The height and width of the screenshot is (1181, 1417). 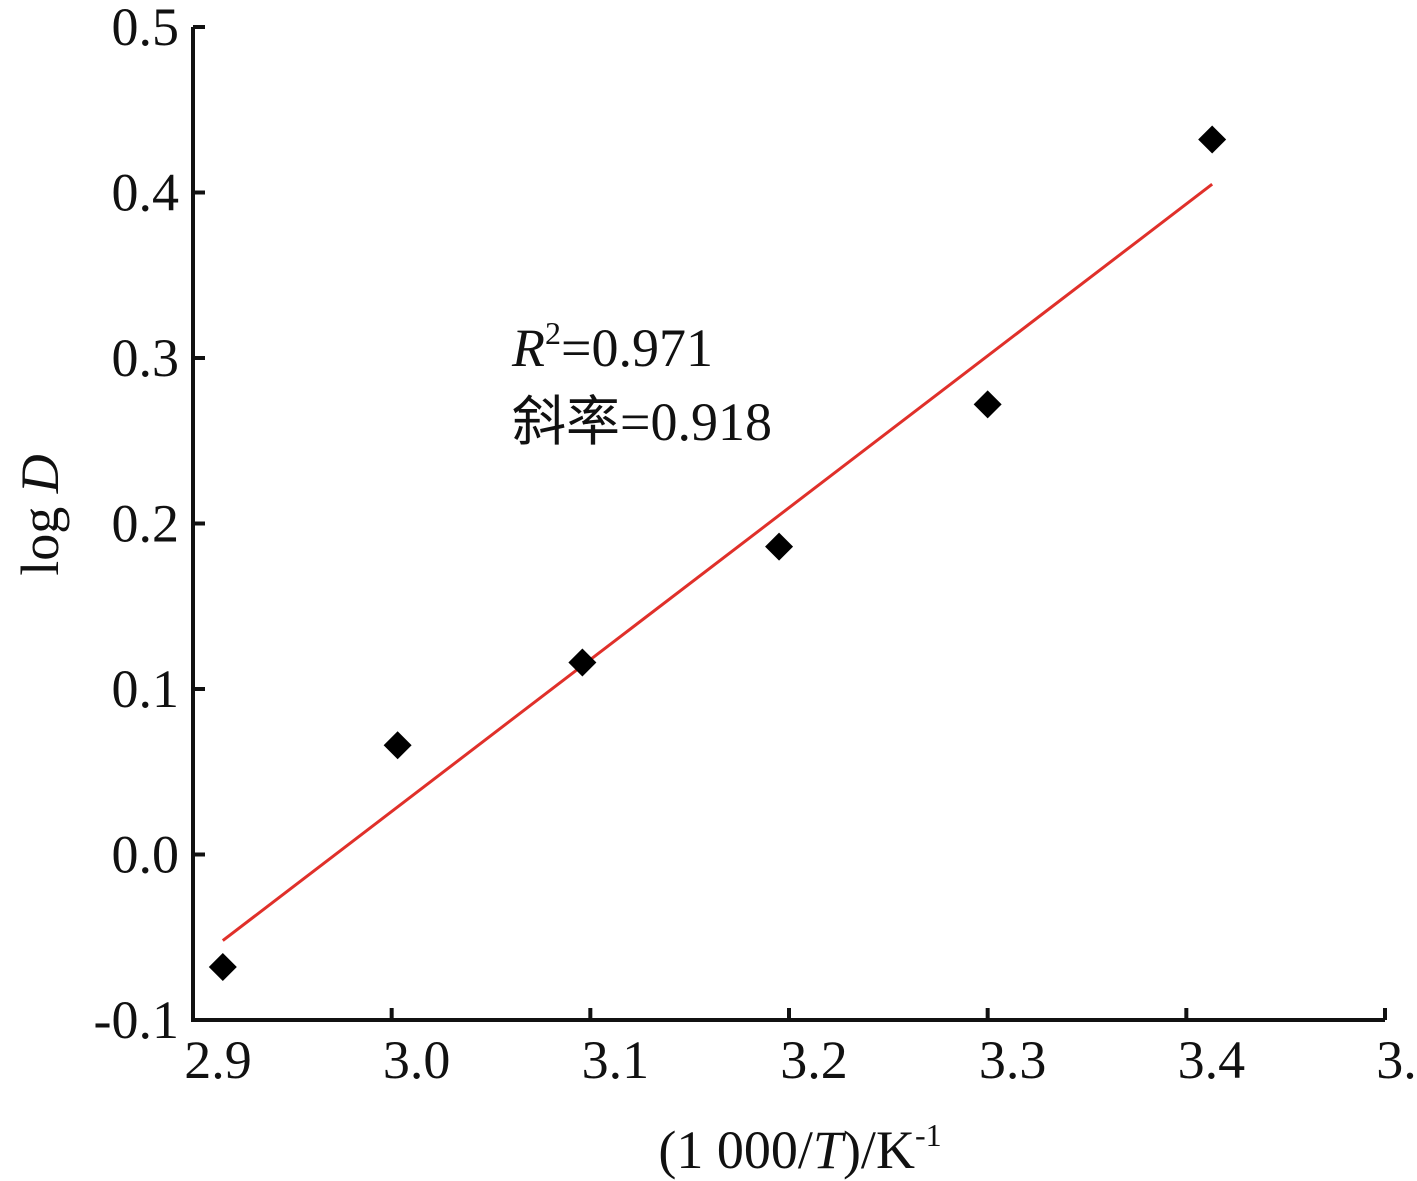 What do you see at coordinates (417, 1060) in the screenshot?
I see `x-tick-label: 3.0` at bounding box center [417, 1060].